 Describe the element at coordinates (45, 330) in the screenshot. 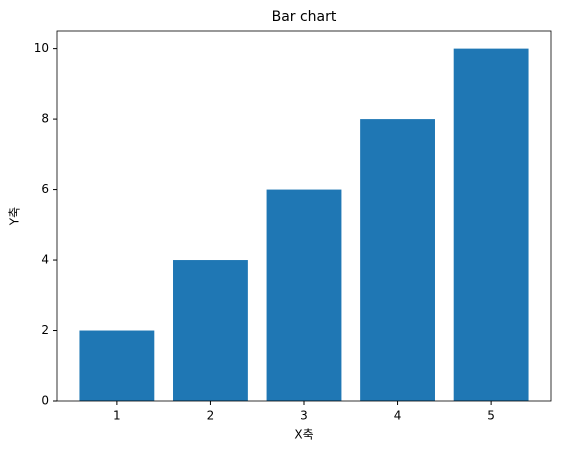

I see `y-tick-label: 2` at that location.